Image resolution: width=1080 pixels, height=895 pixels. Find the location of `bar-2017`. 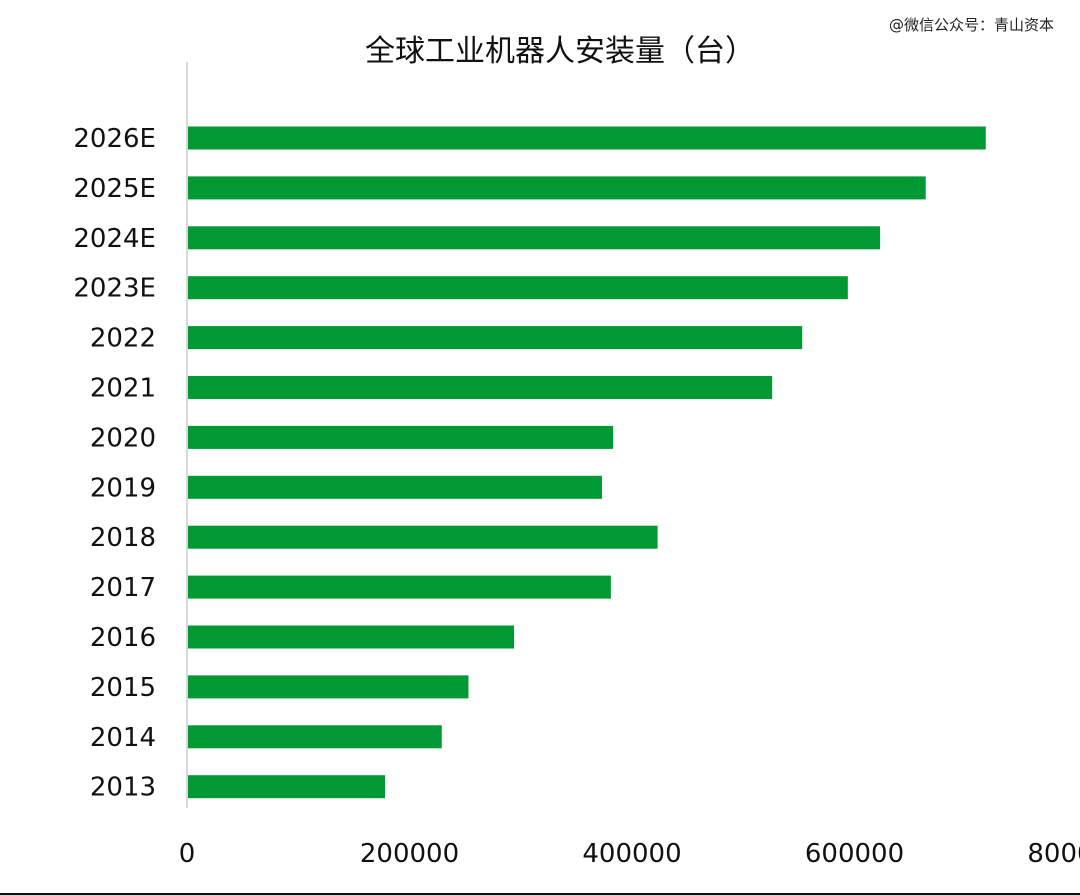

bar-2017 is located at coordinates (399, 587).